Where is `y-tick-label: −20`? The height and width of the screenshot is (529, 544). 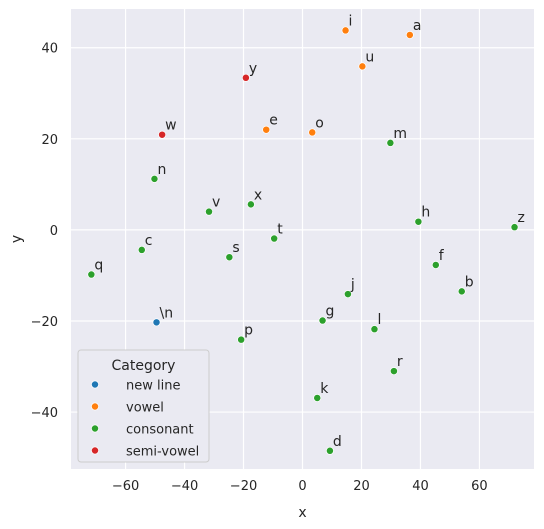
y-tick-label: −20 is located at coordinates (44, 322).